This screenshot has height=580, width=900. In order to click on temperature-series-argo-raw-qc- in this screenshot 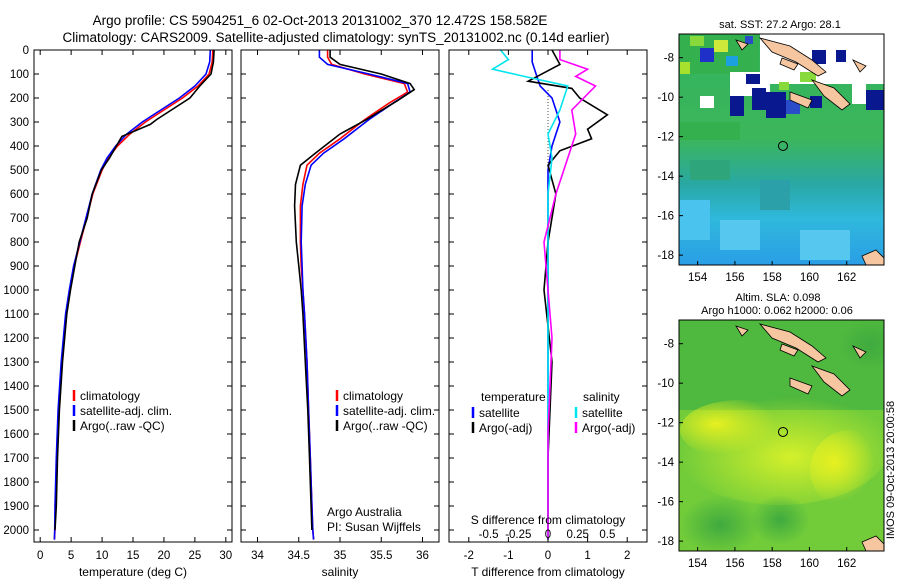, I will do `click(134, 290)`.